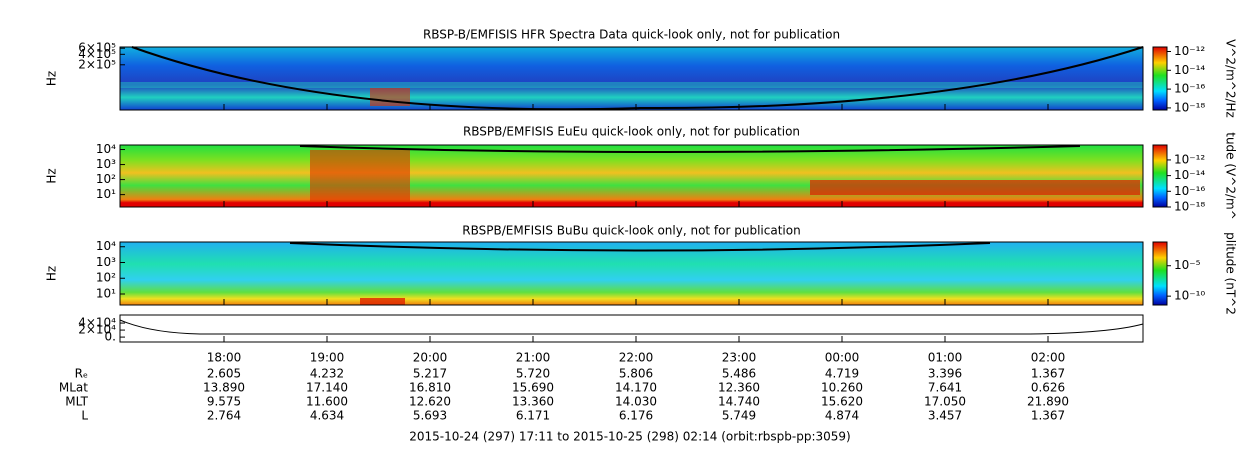 This screenshot has height=453, width=1250. I want to click on ephemeris-value: 5.749, so click(739, 416).